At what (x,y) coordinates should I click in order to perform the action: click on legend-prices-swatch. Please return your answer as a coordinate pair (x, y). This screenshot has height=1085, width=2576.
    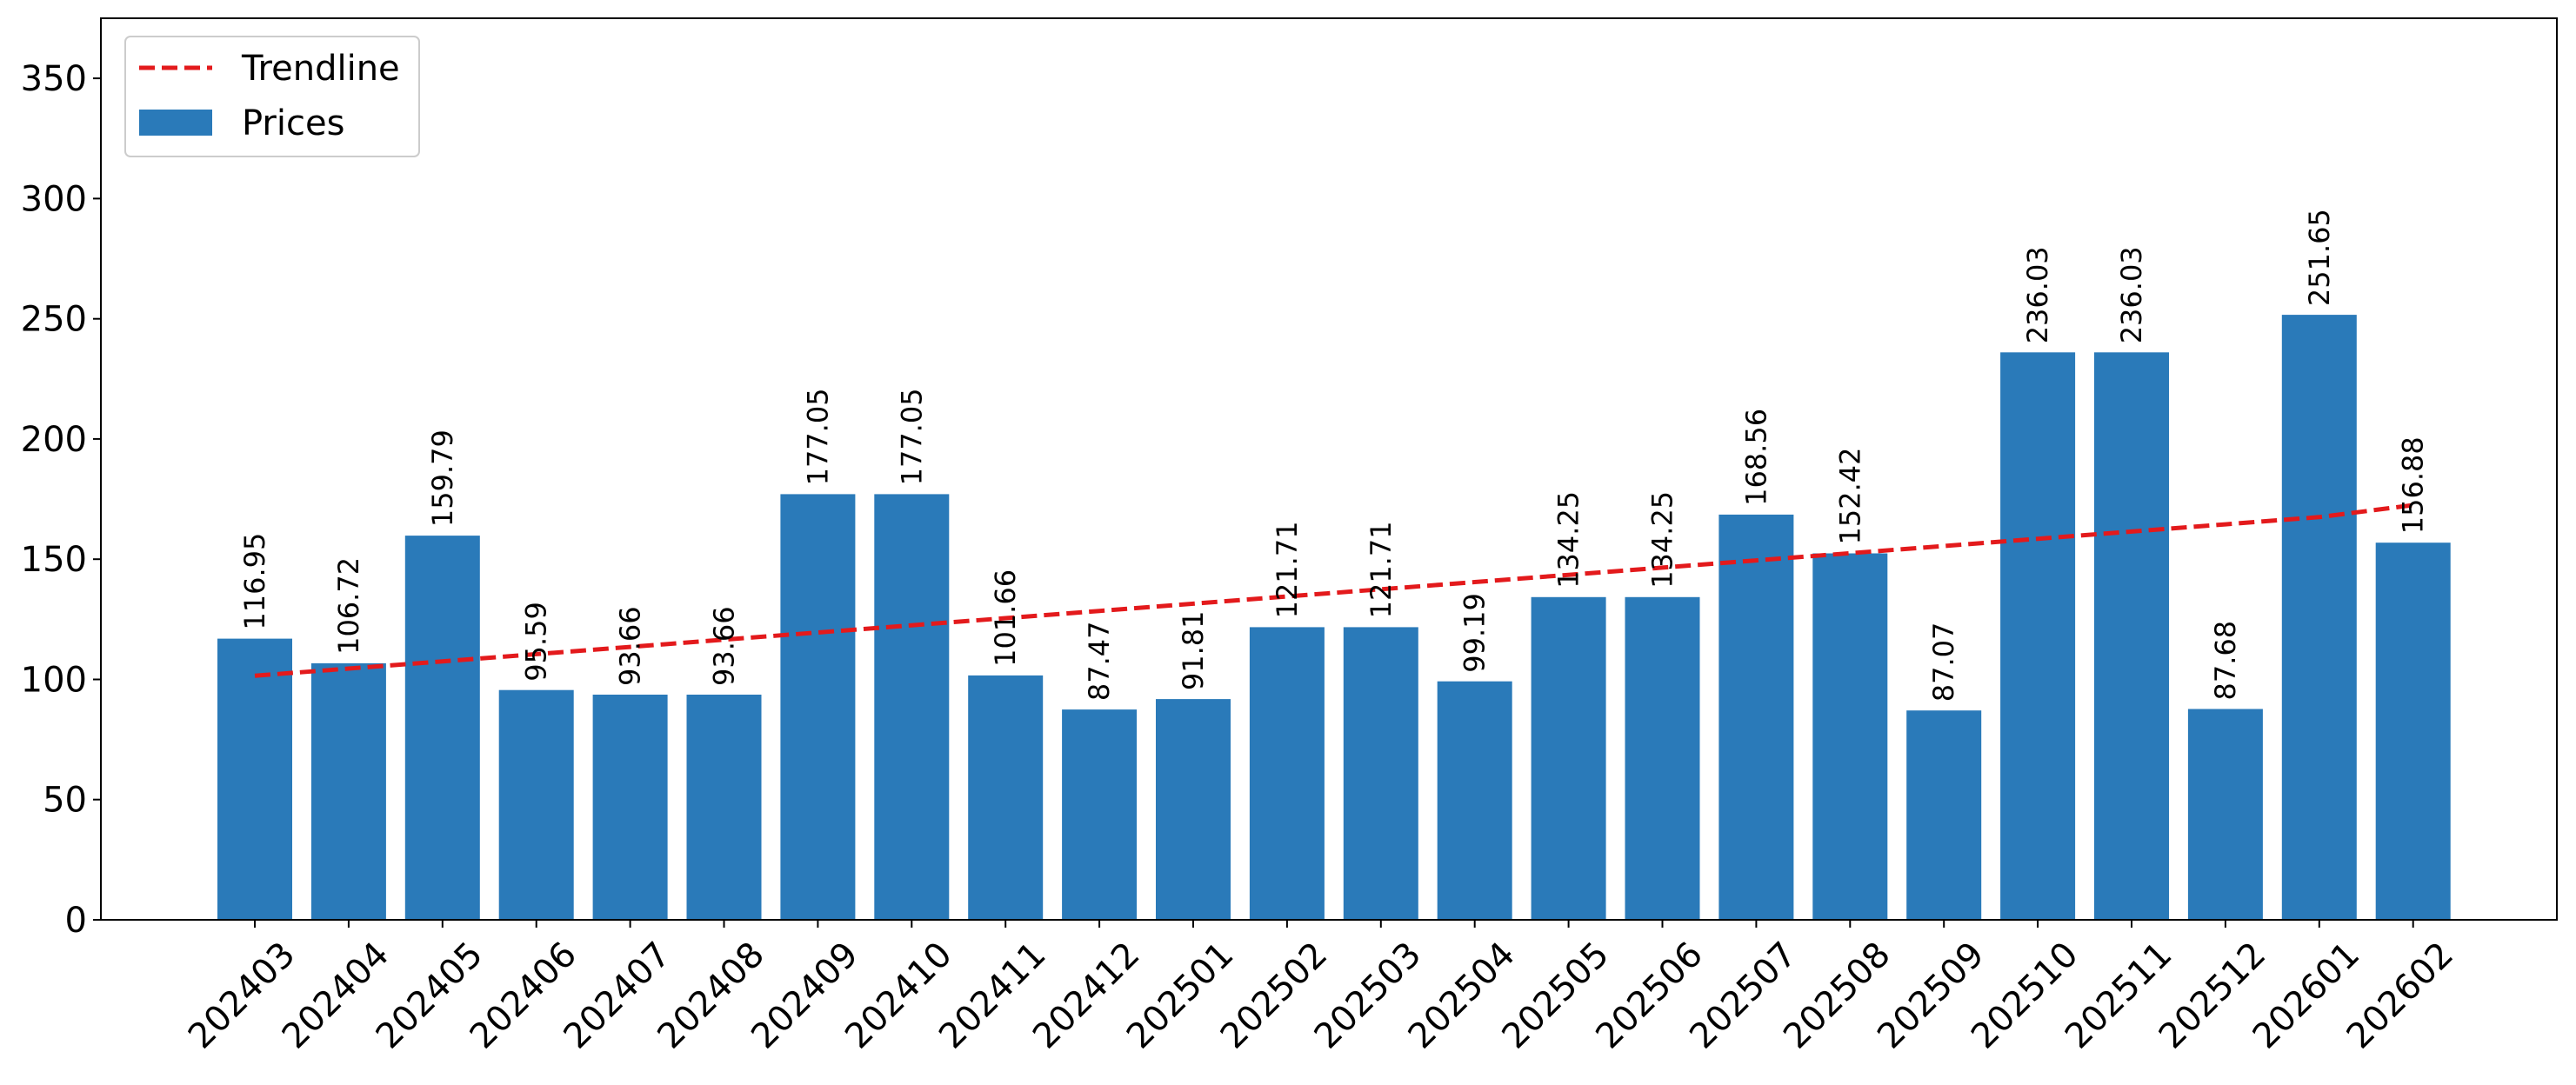
    Looking at the image, I should click on (175, 123).